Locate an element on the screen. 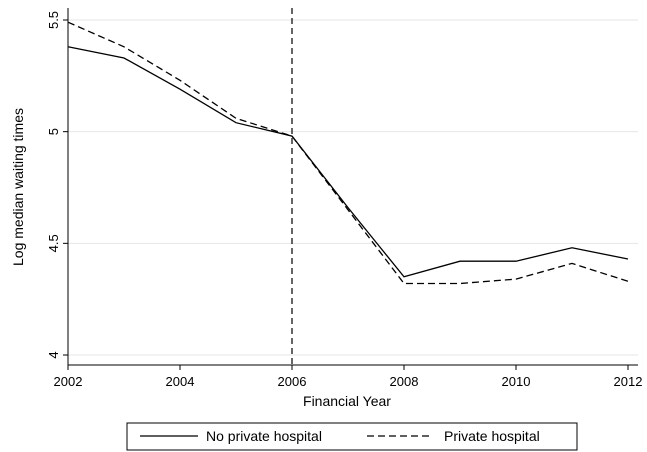 The image size is (647, 452). legend: No private hospital Private hospital is located at coordinates (352, 436).